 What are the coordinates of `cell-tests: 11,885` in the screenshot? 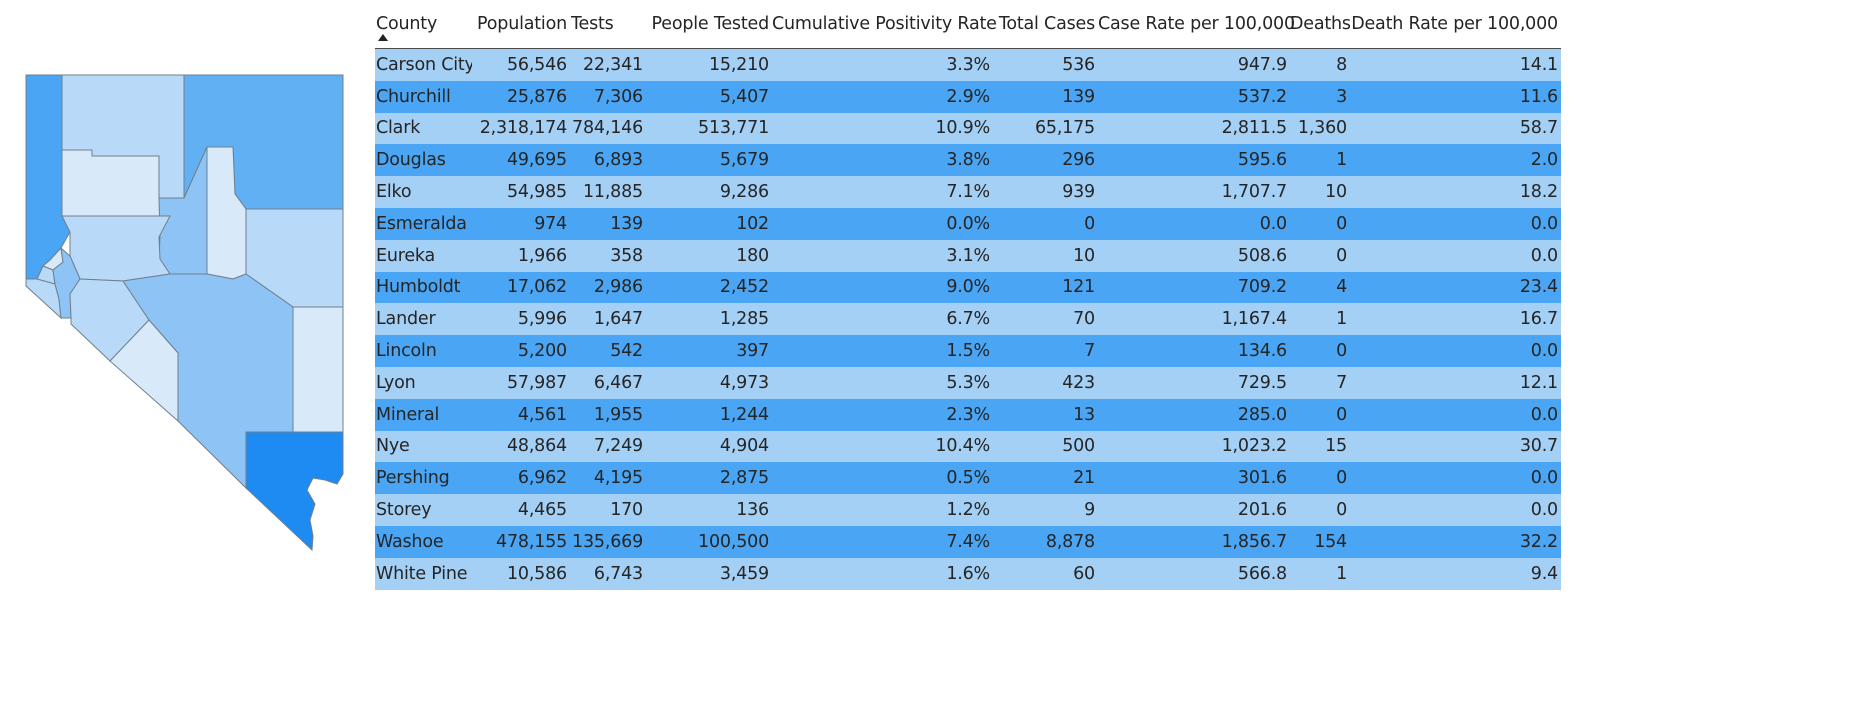 It's located at (608, 192).